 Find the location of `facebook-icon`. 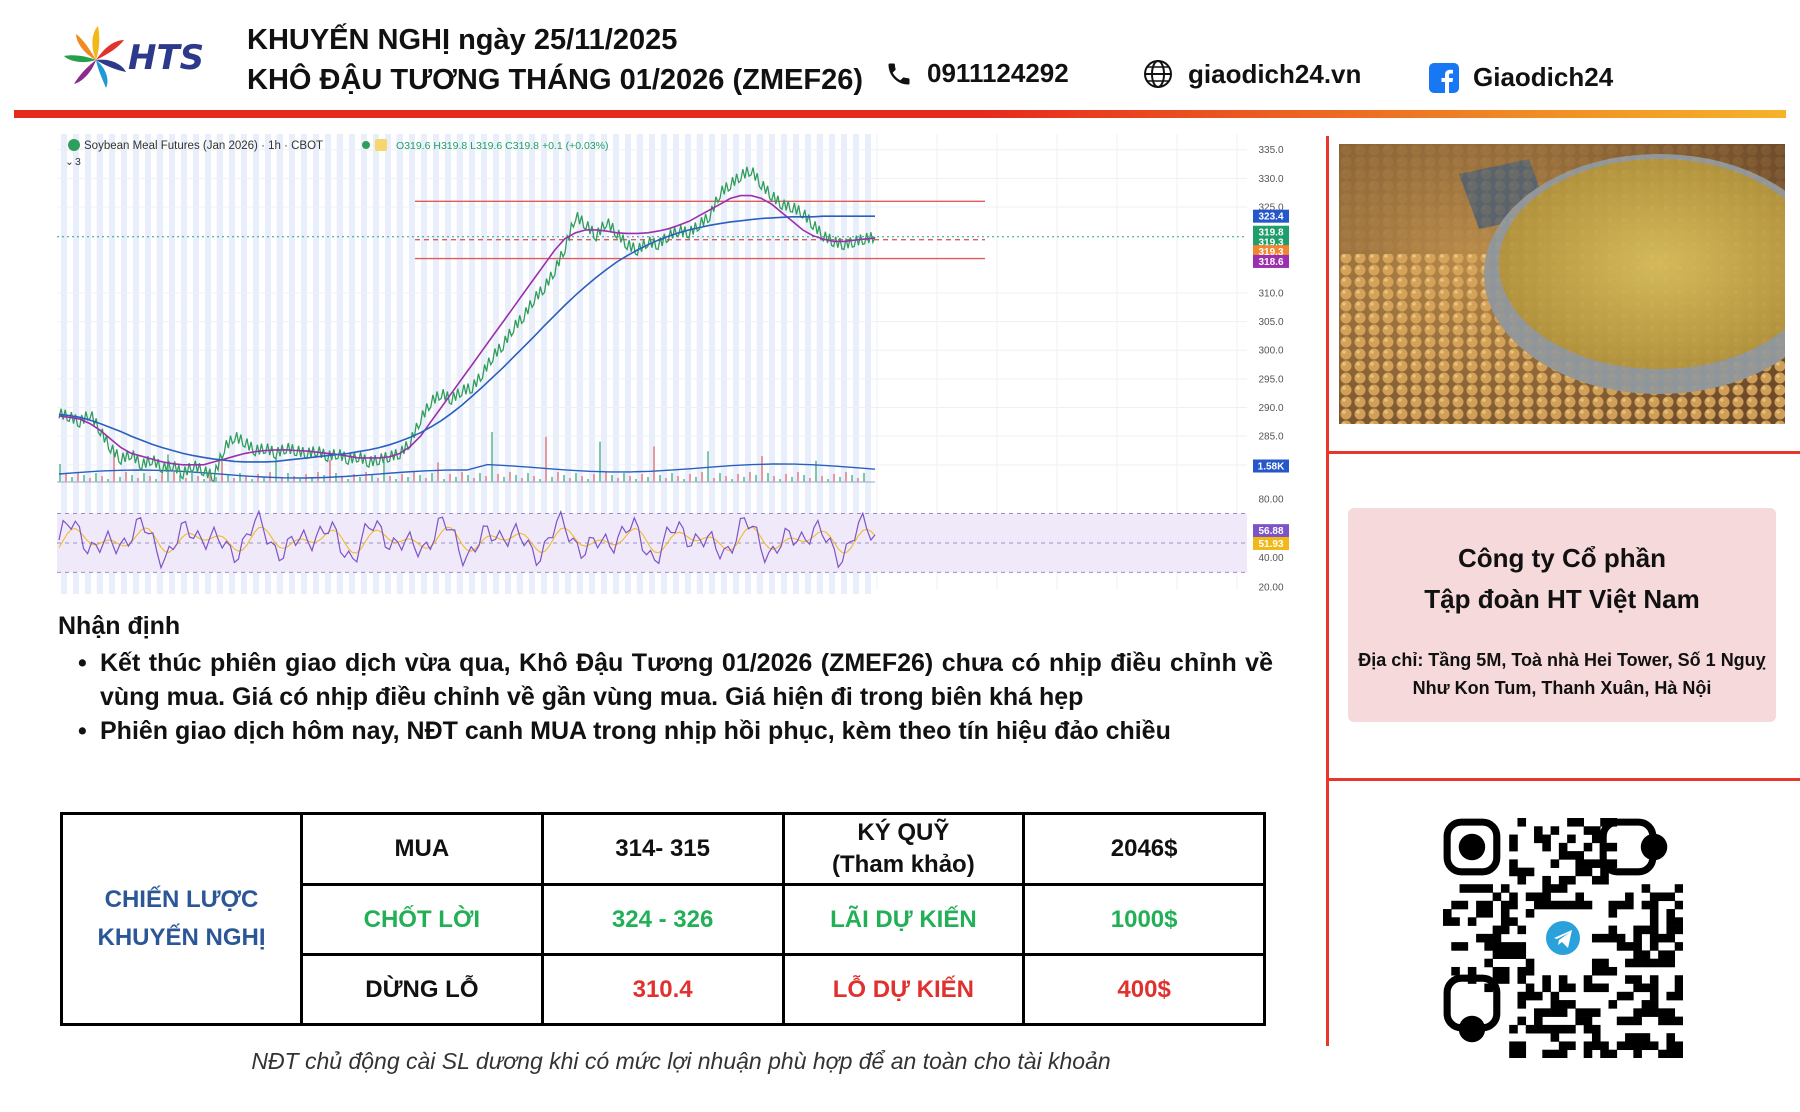

facebook-icon is located at coordinates (1444, 77).